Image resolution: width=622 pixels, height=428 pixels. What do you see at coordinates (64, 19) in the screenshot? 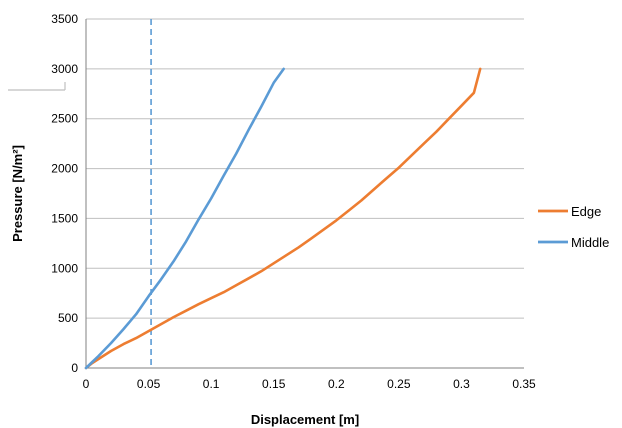
I see `y-tick-label: 3500` at bounding box center [64, 19].